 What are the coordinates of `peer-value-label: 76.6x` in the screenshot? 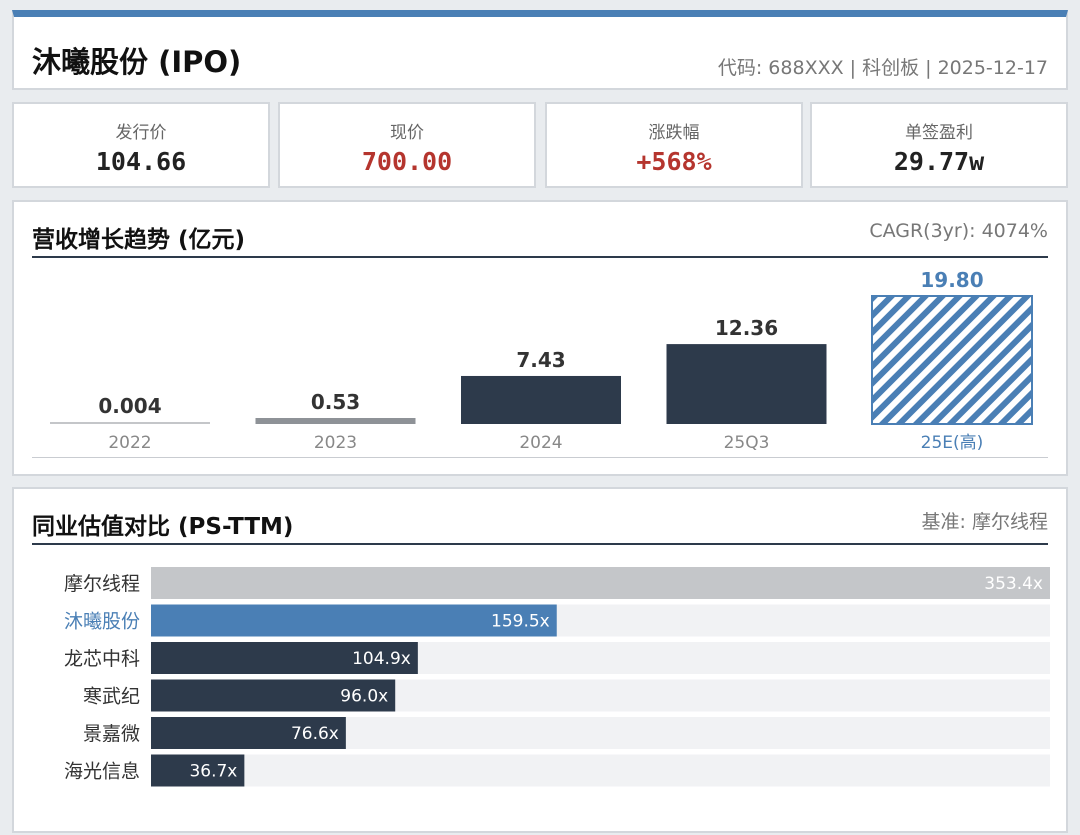 It's located at (315, 734).